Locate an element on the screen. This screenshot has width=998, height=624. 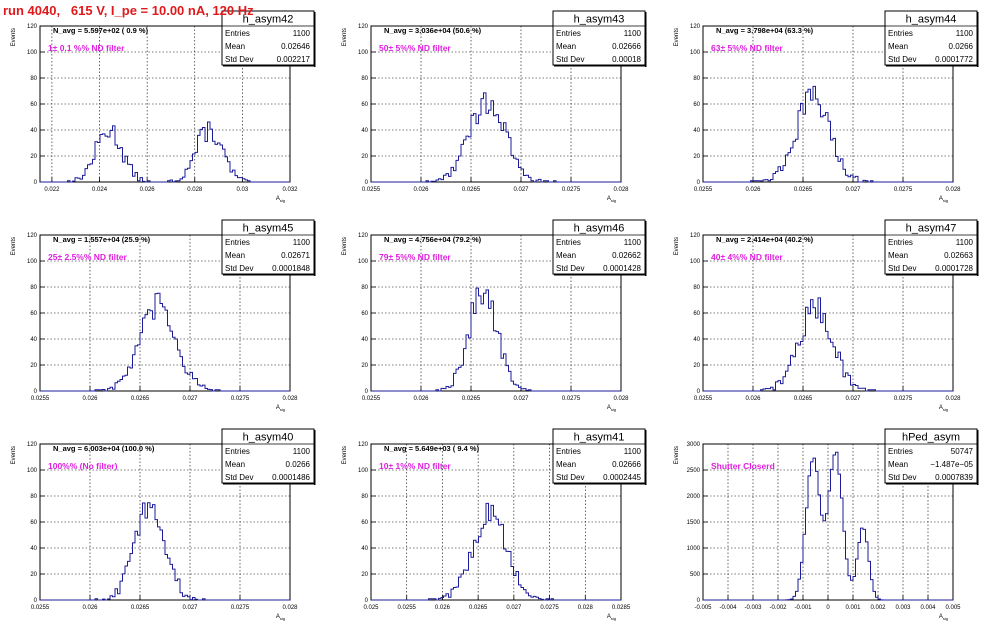
filter-annotation: 25± 2.5%% ND filter is located at coordinates (88, 257).